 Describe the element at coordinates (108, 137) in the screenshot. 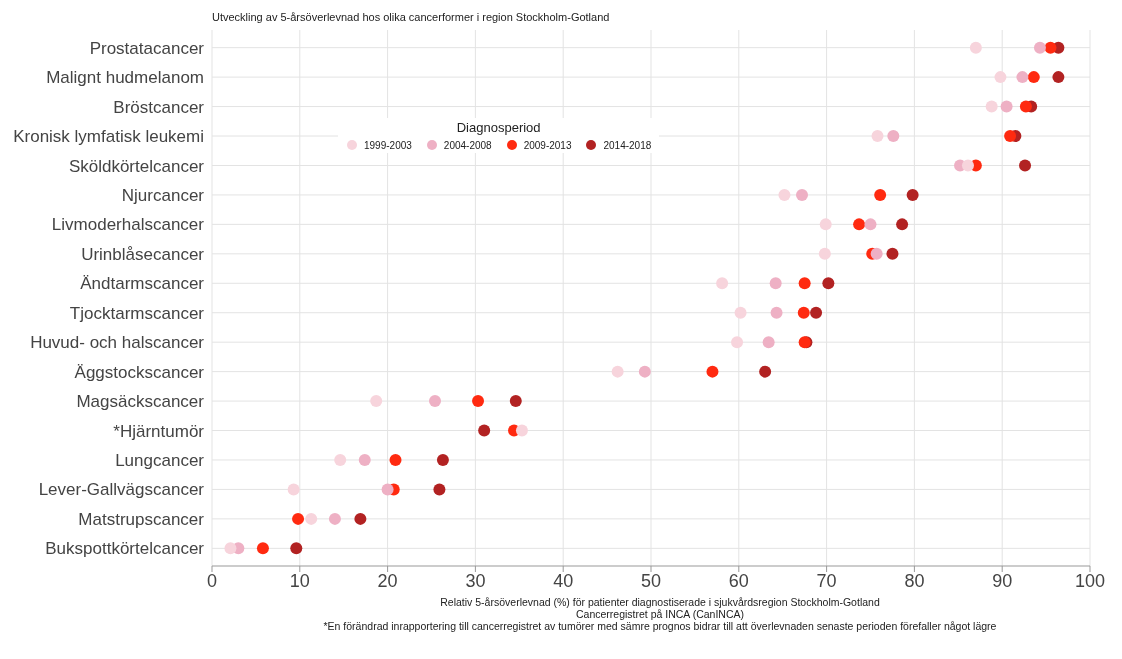

I see `y-tick-label: Kronisk lymfatisk leukemi` at that location.